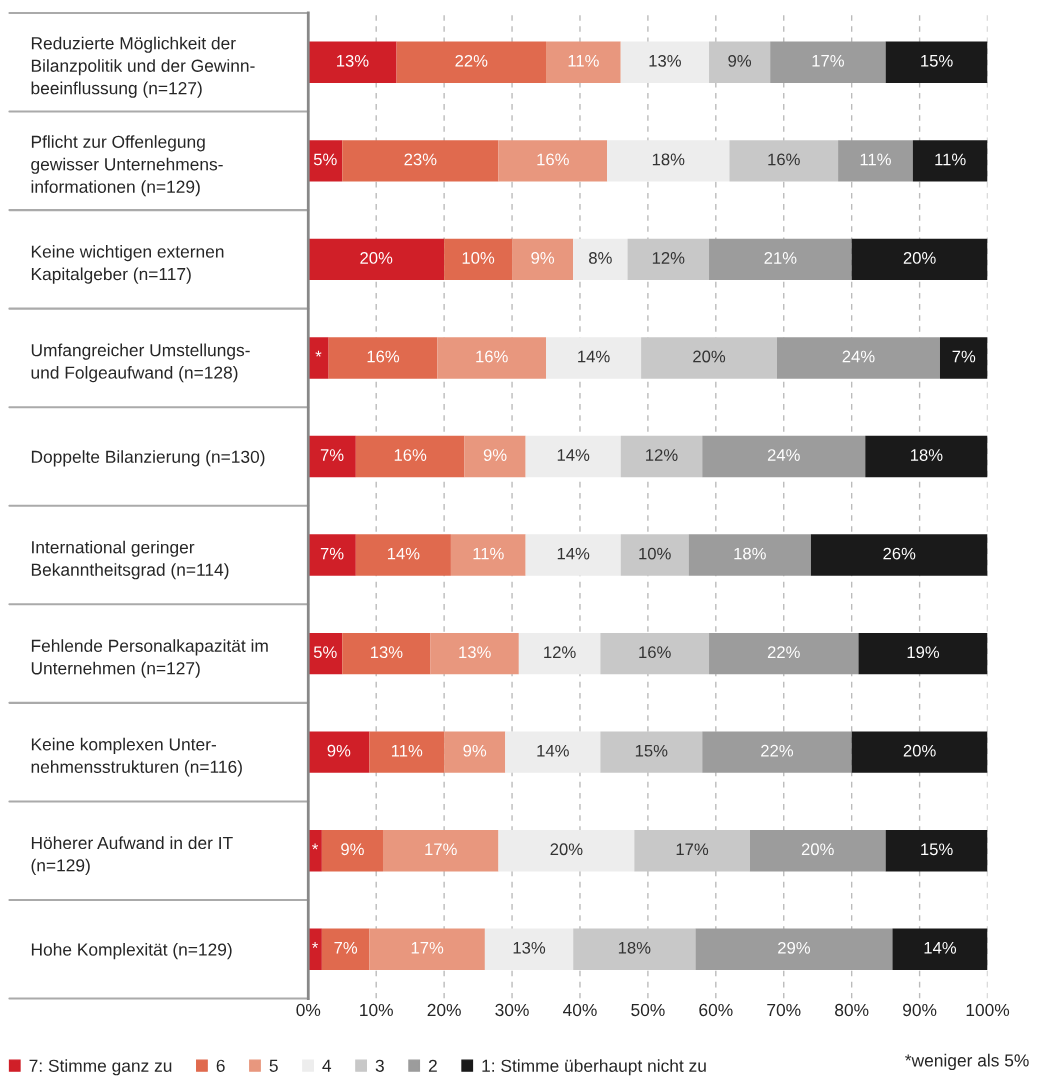  What do you see at coordinates (600, 258) in the screenshot?
I see `data-label: 8%` at bounding box center [600, 258].